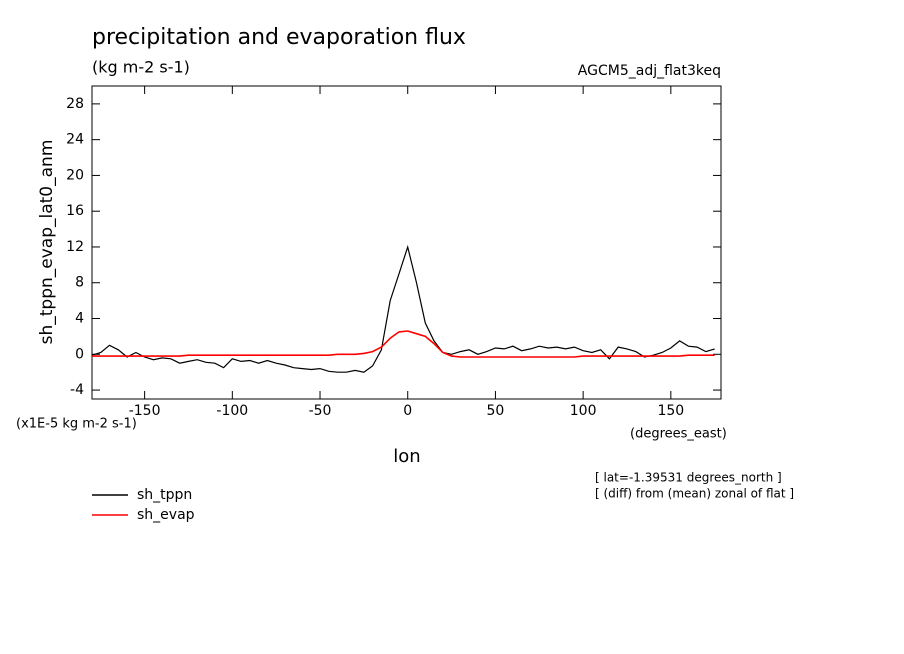  What do you see at coordinates (279, 37) in the screenshot?
I see `chart-title: precipitation and evaporation flux` at bounding box center [279, 37].